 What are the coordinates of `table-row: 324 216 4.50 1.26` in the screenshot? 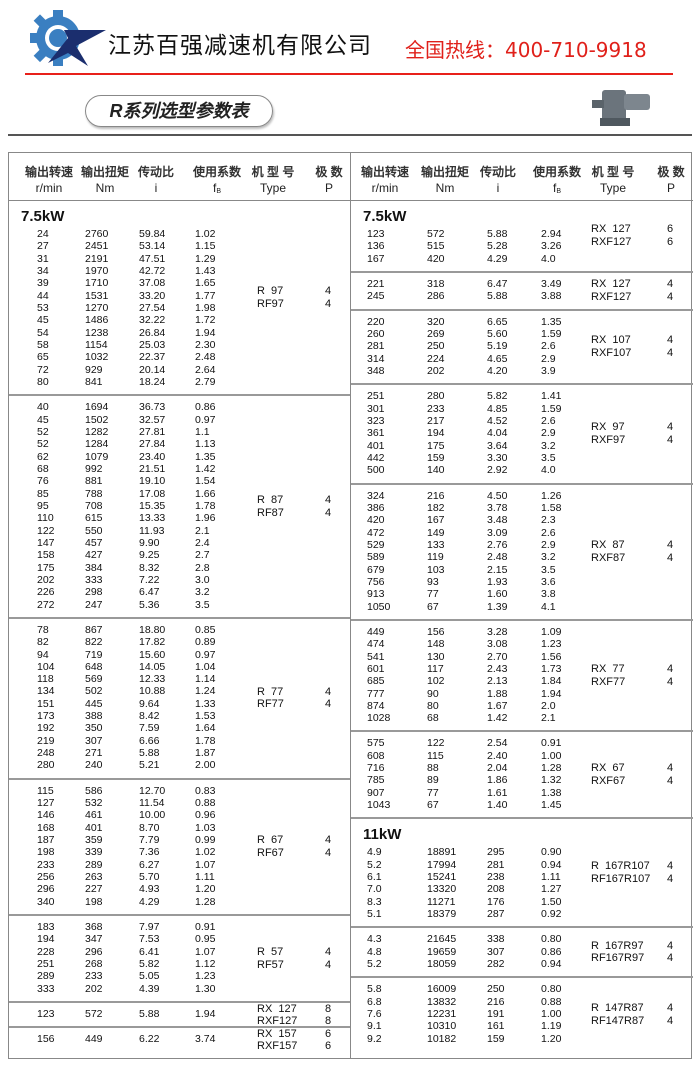 It's located at (522, 496).